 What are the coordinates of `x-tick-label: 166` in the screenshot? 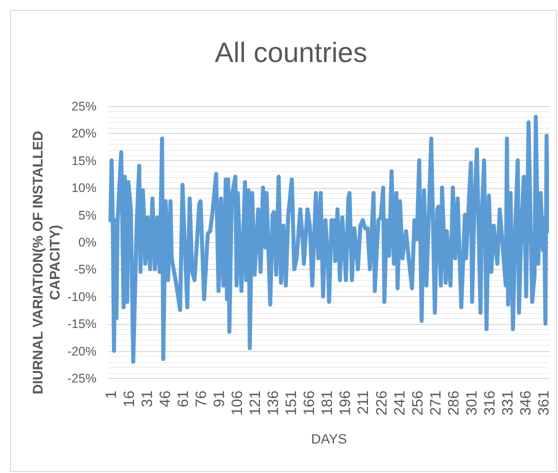 It's located at (309, 403).